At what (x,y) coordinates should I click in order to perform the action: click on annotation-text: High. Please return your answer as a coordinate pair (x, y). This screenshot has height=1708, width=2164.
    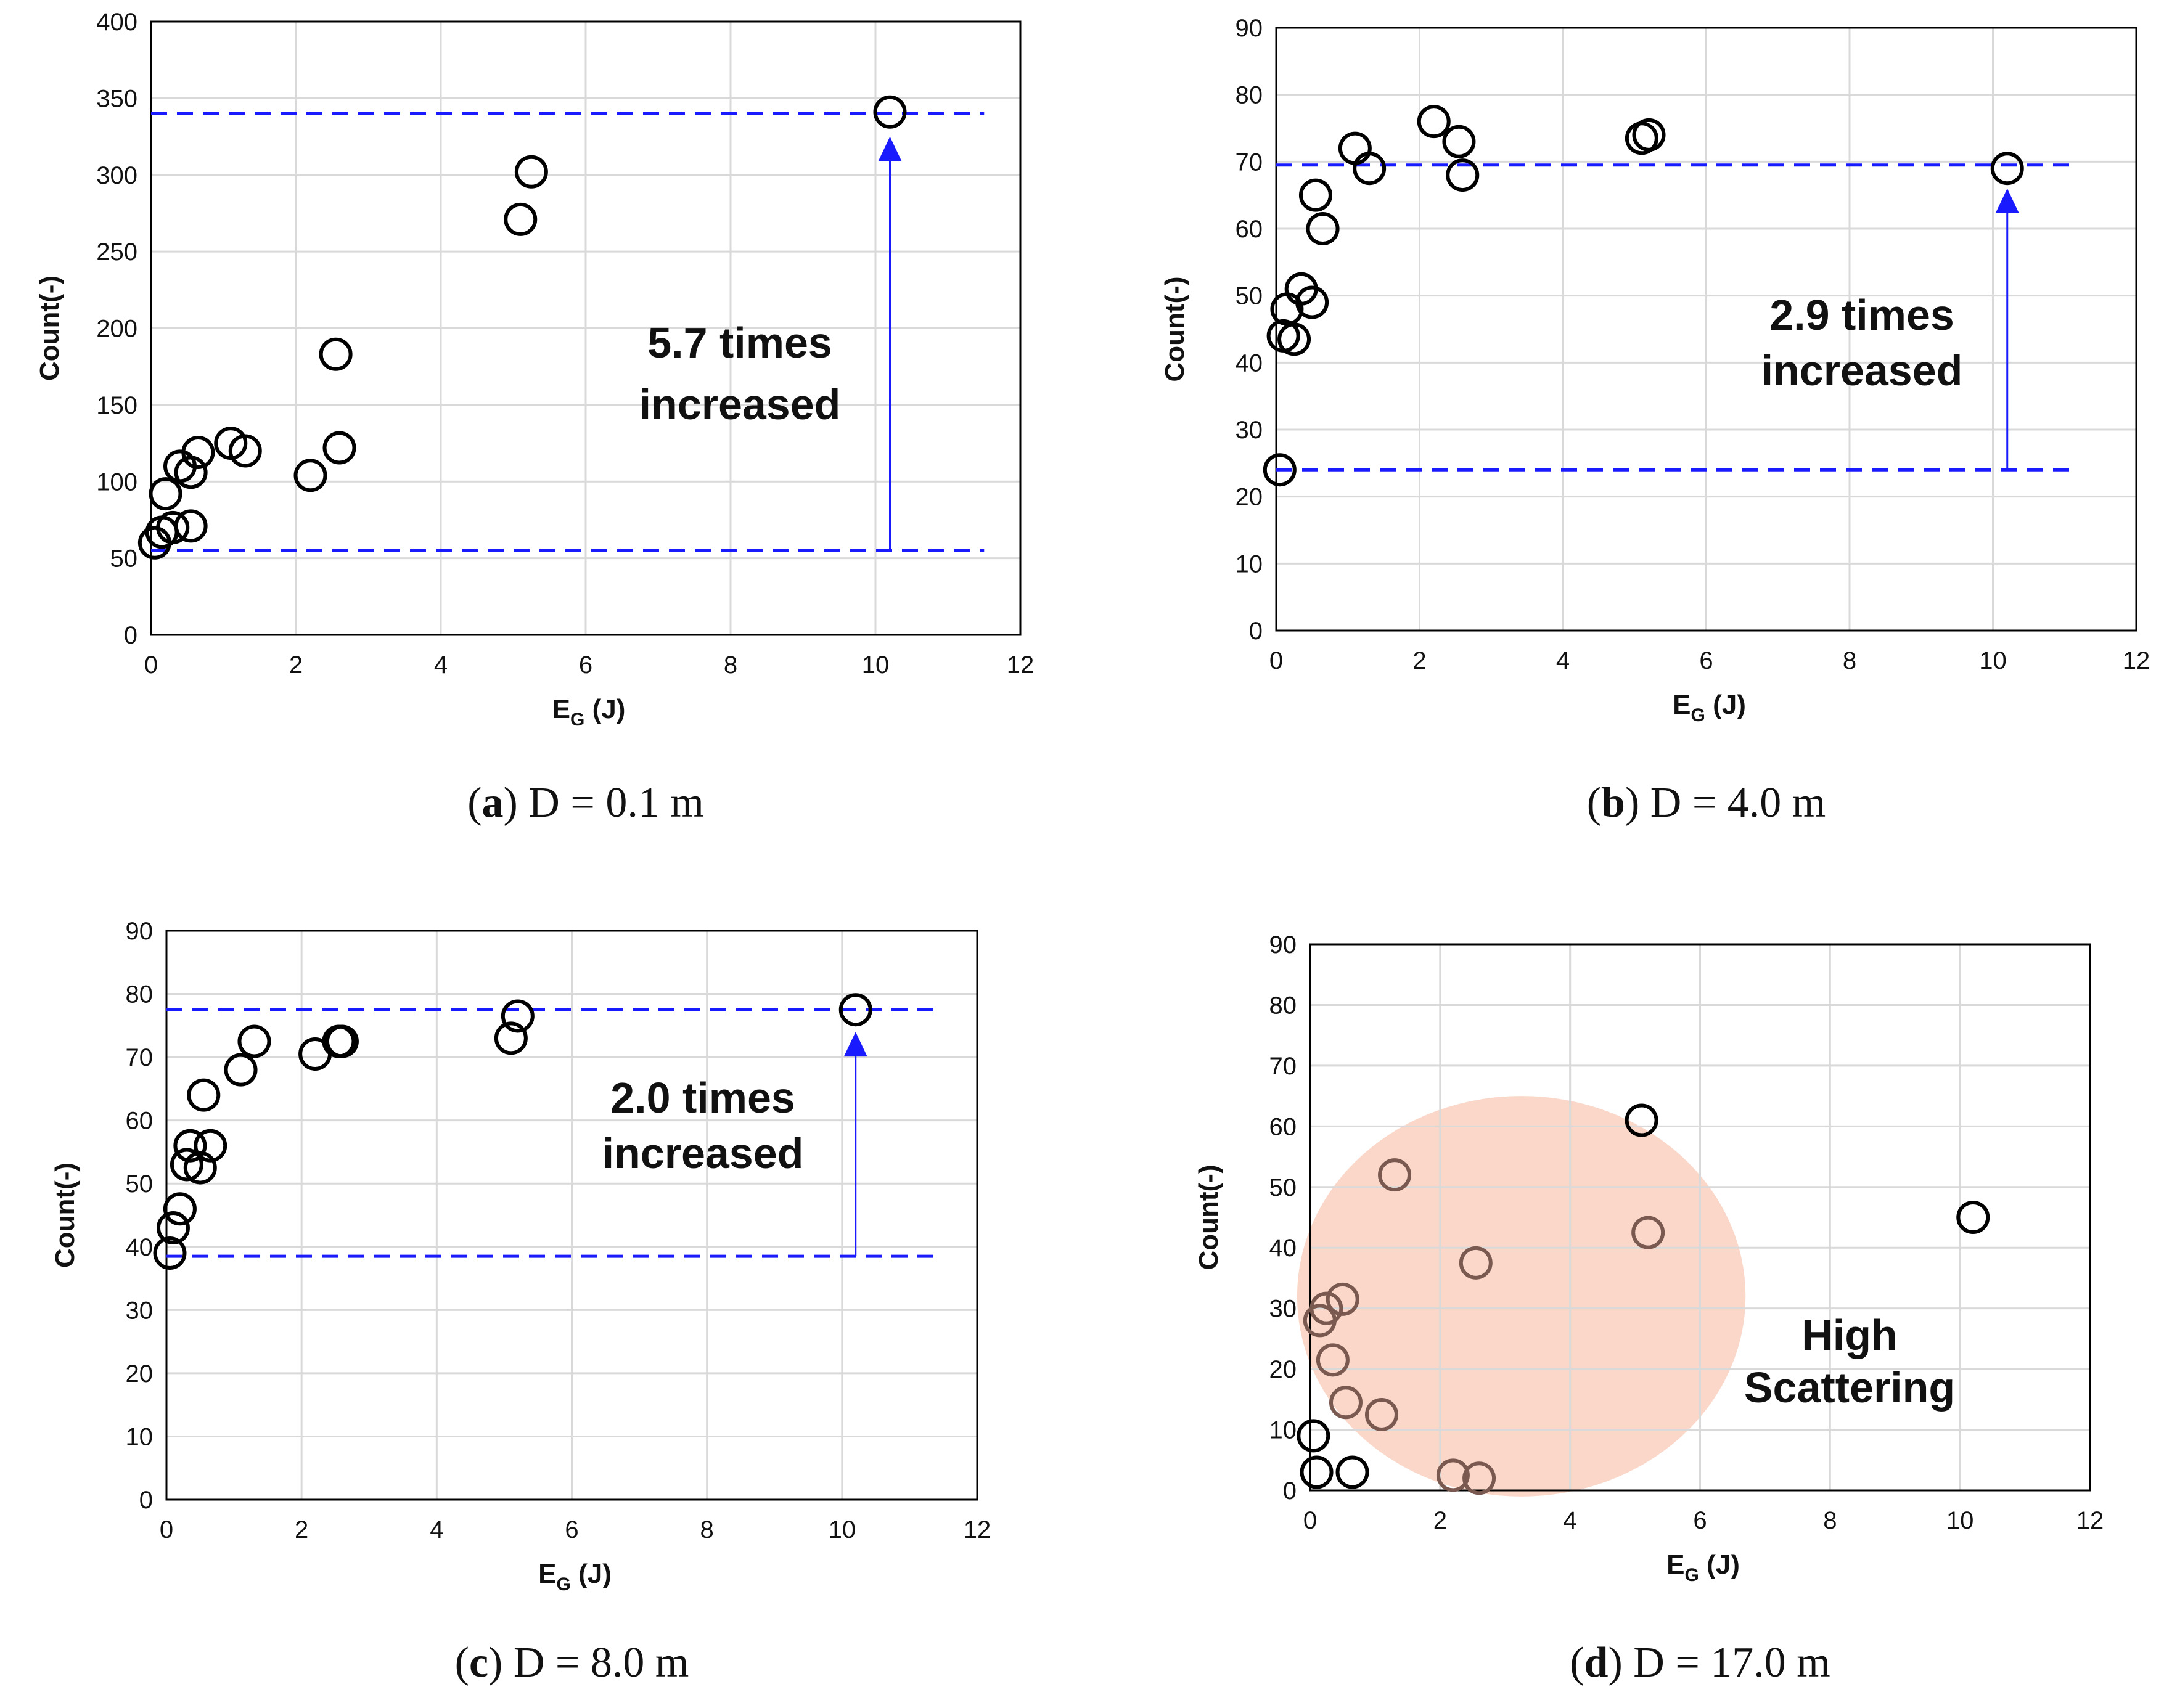
    Looking at the image, I should click on (1849, 1335).